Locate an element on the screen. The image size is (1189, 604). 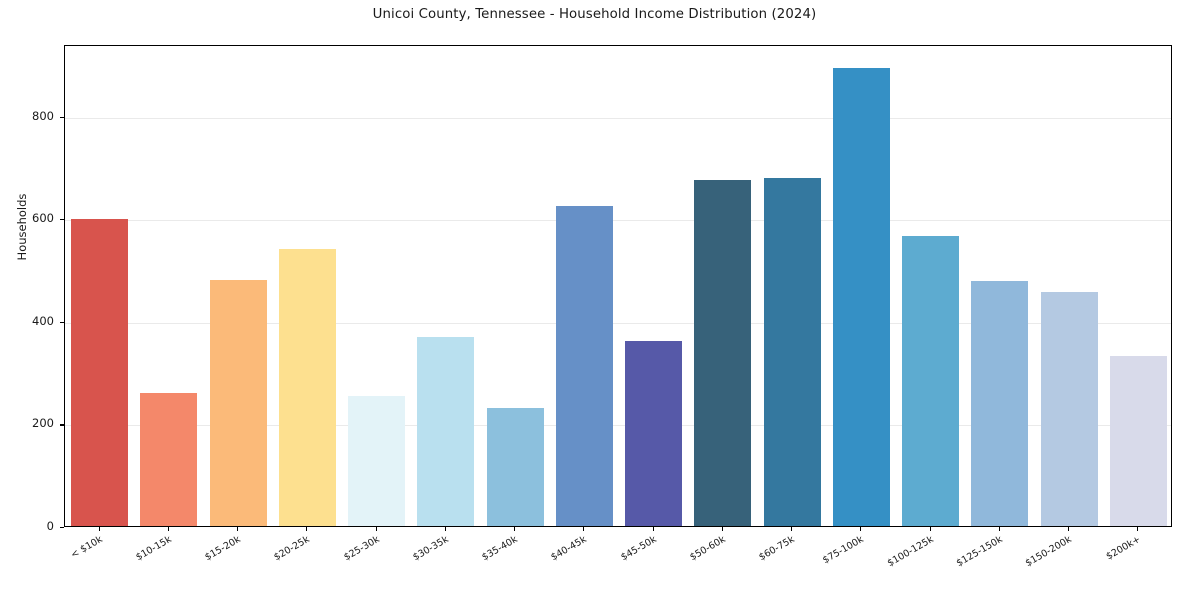
y-tick-label: 400 is located at coordinates (43, 320).